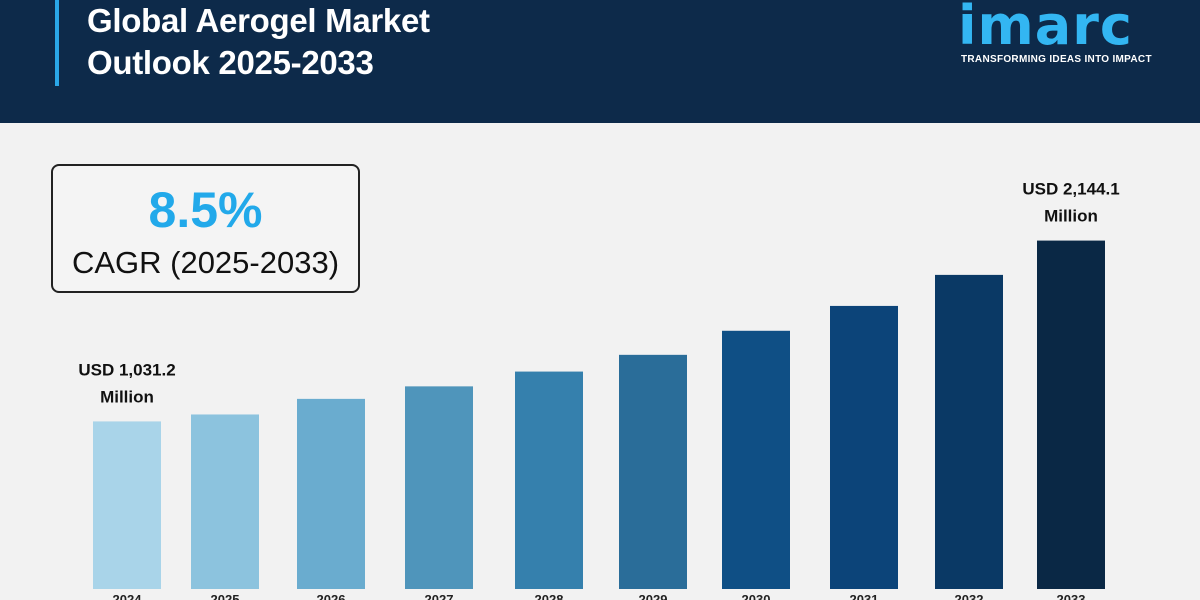 This screenshot has height=600, width=1200. Describe the element at coordinates (258, 20) in the screenshot. I see `title-line-1: Global Aerogel Market` at that location.